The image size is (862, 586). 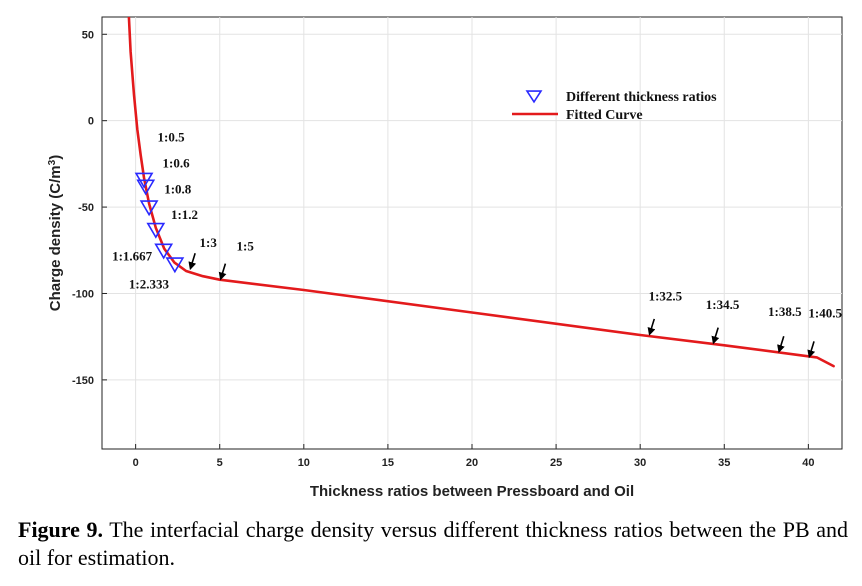 What do you see at coordinates (614, 106) in the screenshot?
I see `legend: Different thickness ratios Fitted Curve` at bounding box center [614, 106].